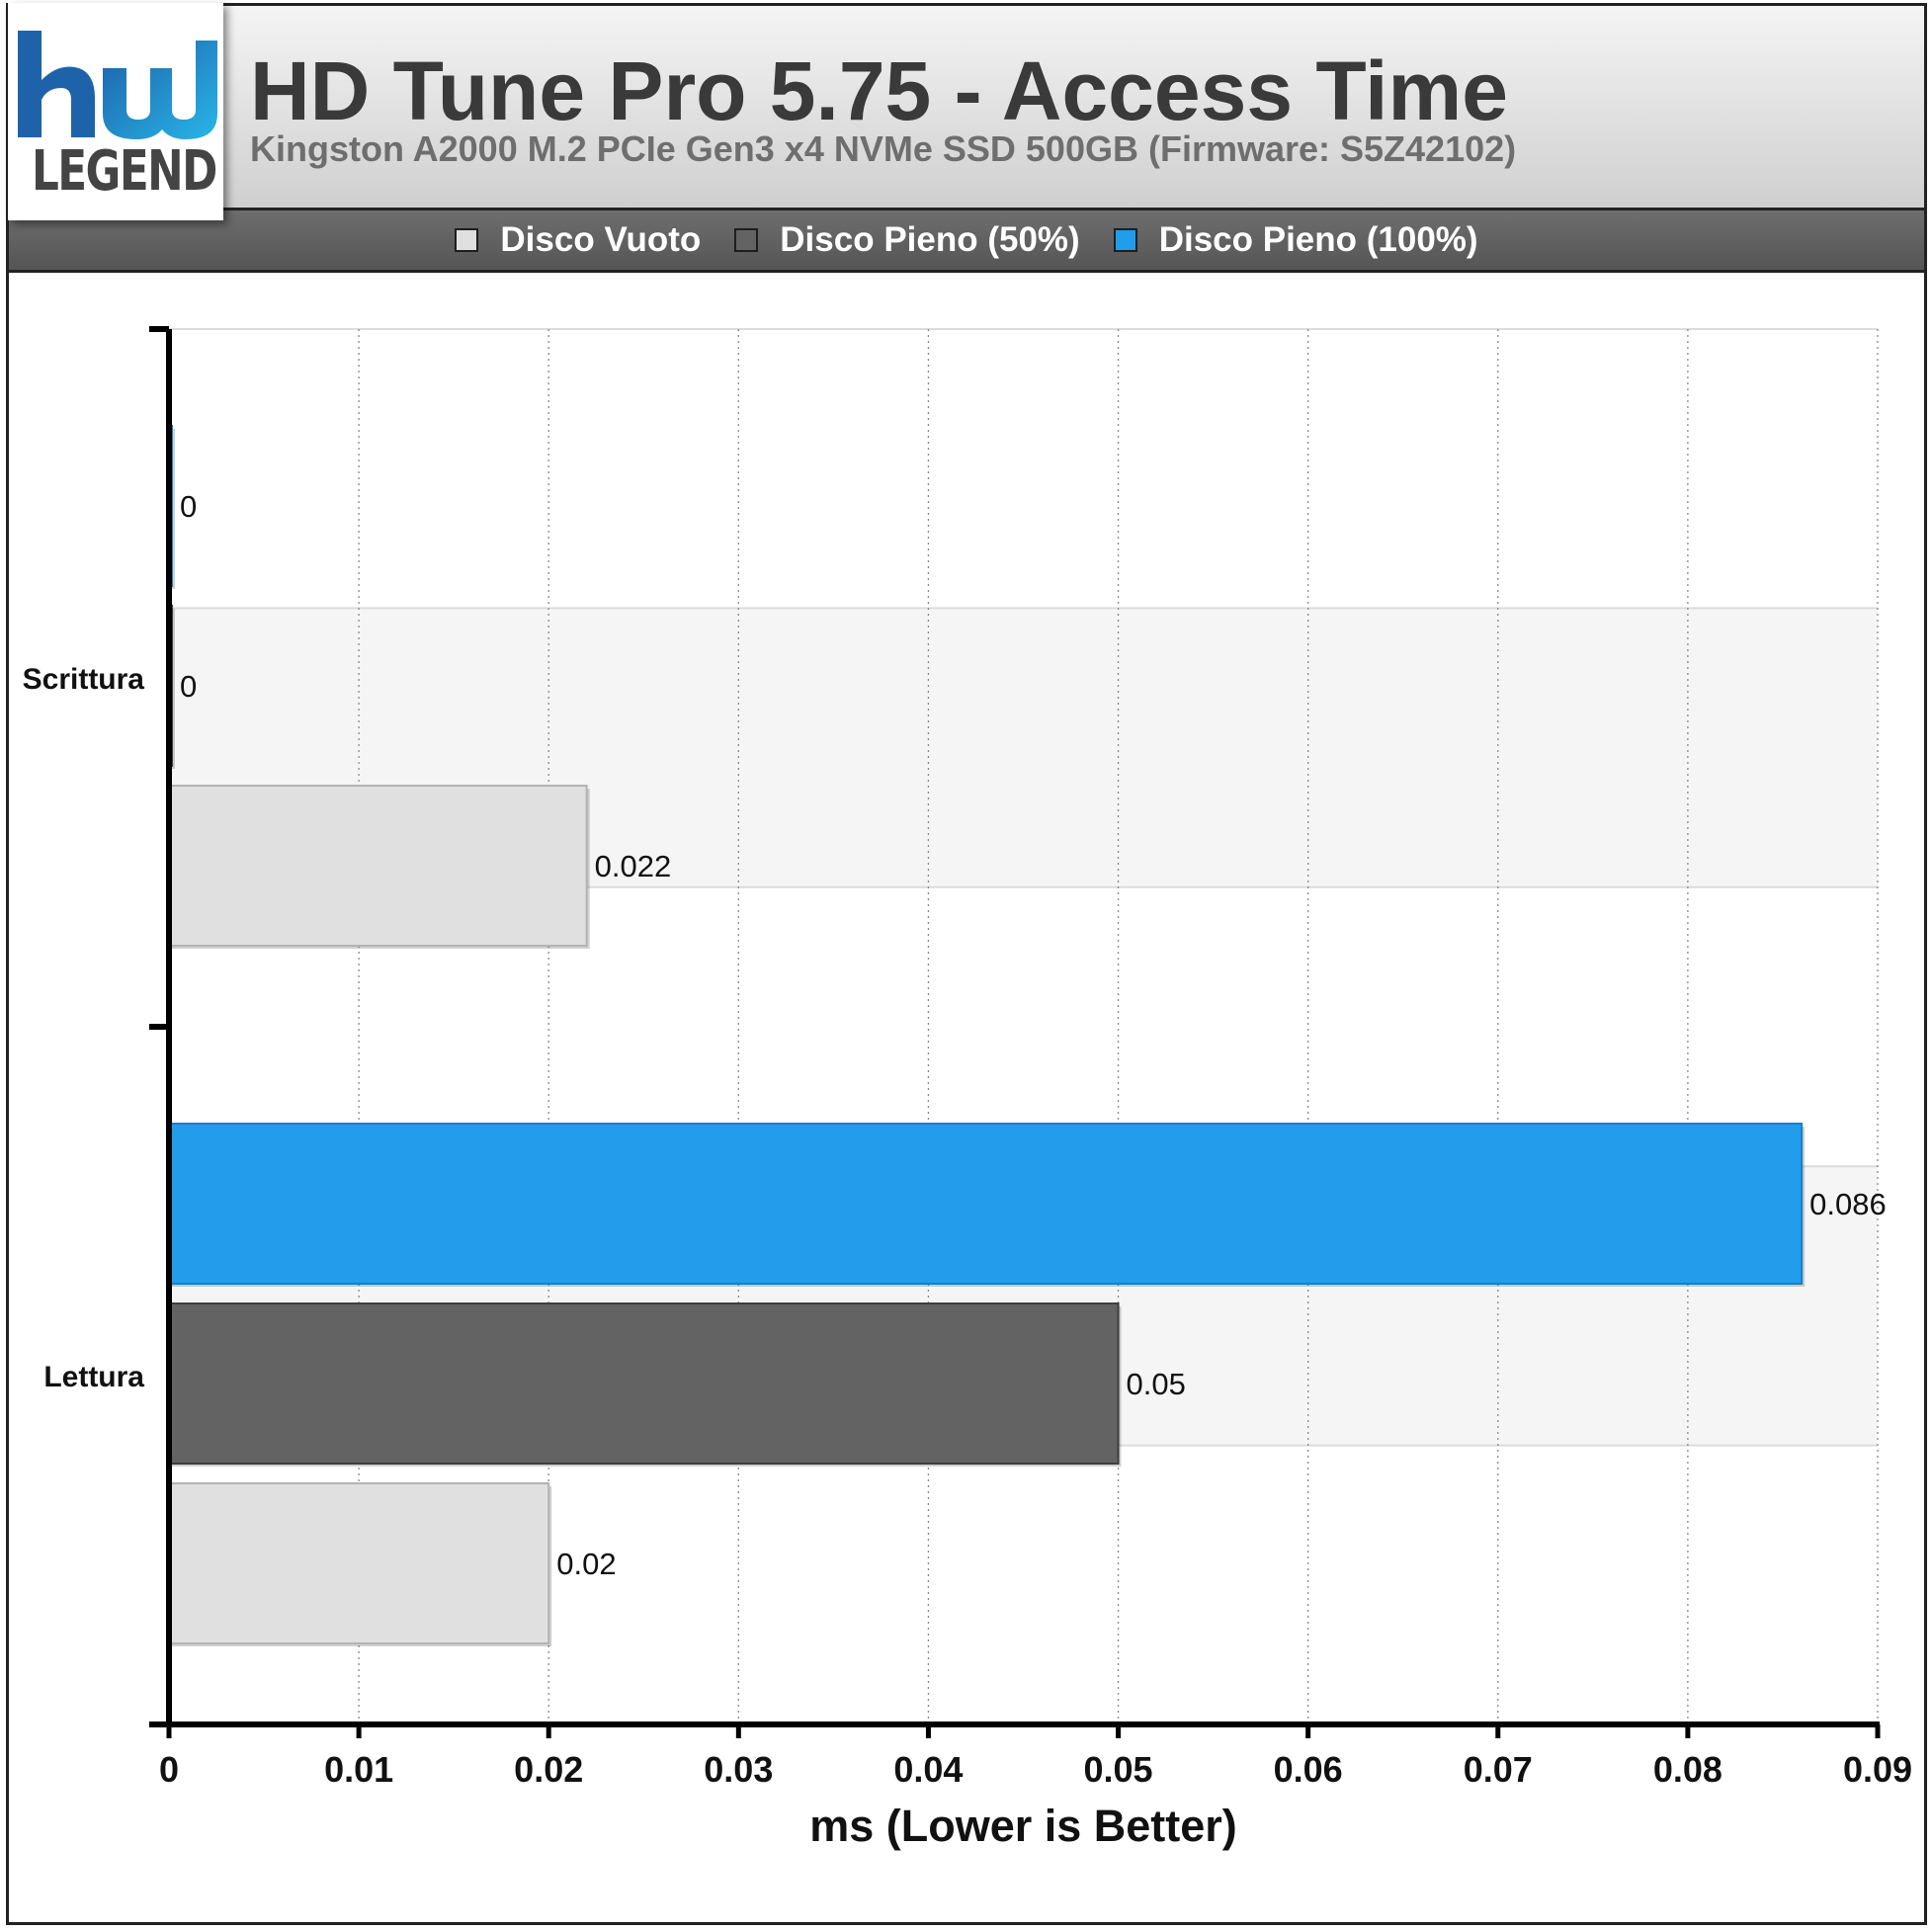 The height and width of the screenshot is (1931, 1932). Describe the element at coordinates (1118, 1769) in the screenshot. I see `x-tick-label: 0.05` at that location.